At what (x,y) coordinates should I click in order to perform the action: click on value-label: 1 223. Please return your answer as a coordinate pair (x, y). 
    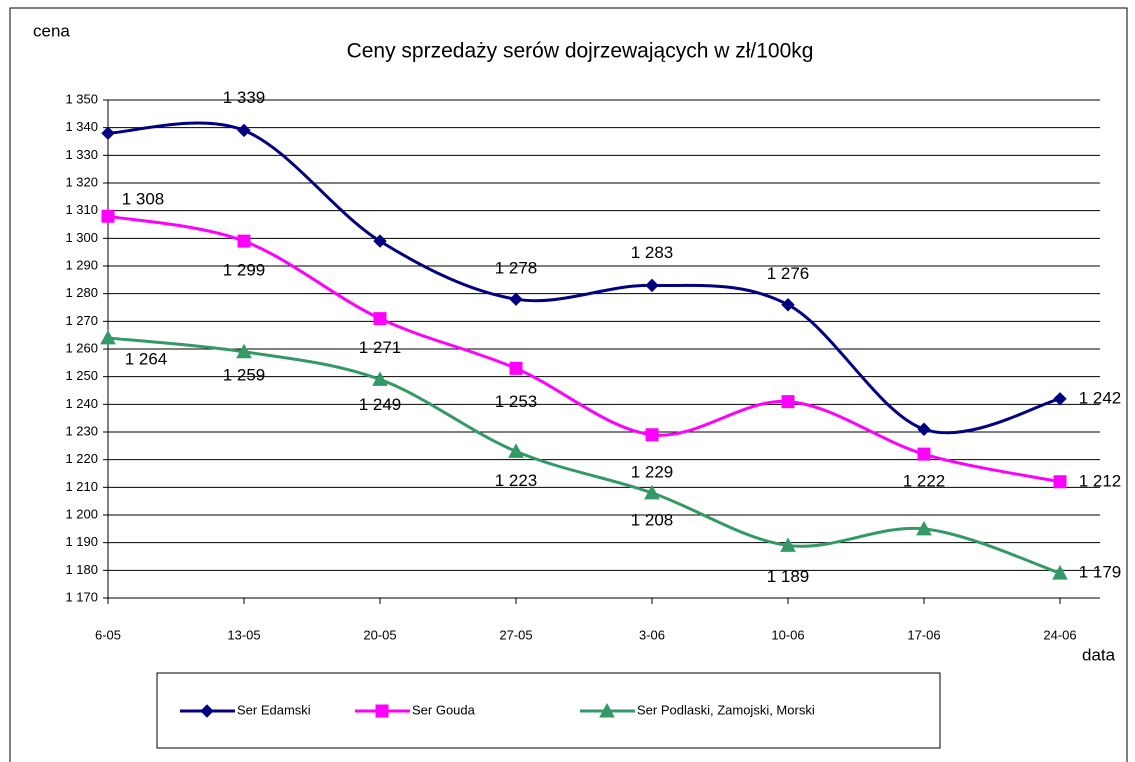
    Looking at the image, I should click on (516, 480).